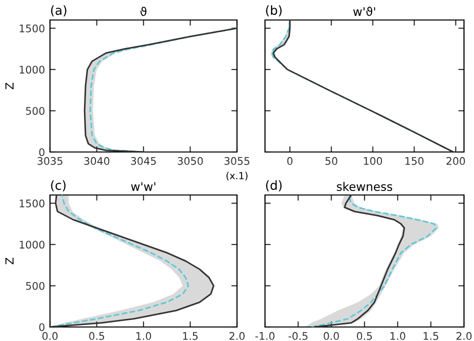 The image size is (474, 341). I want to click on x-tick-label: 150, so click(414, 161).